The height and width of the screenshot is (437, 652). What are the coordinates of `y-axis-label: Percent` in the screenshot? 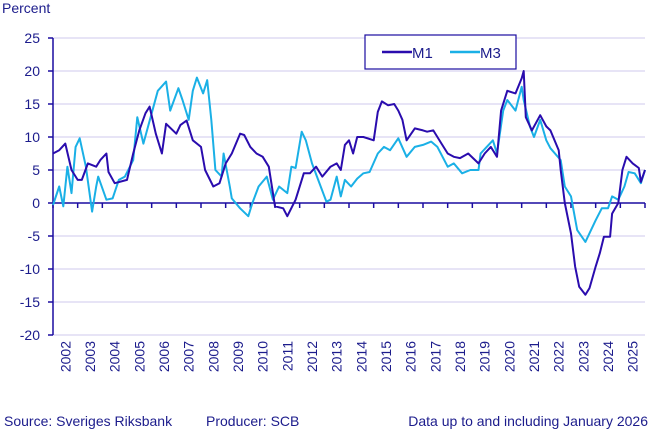 It's located at (26, 8).